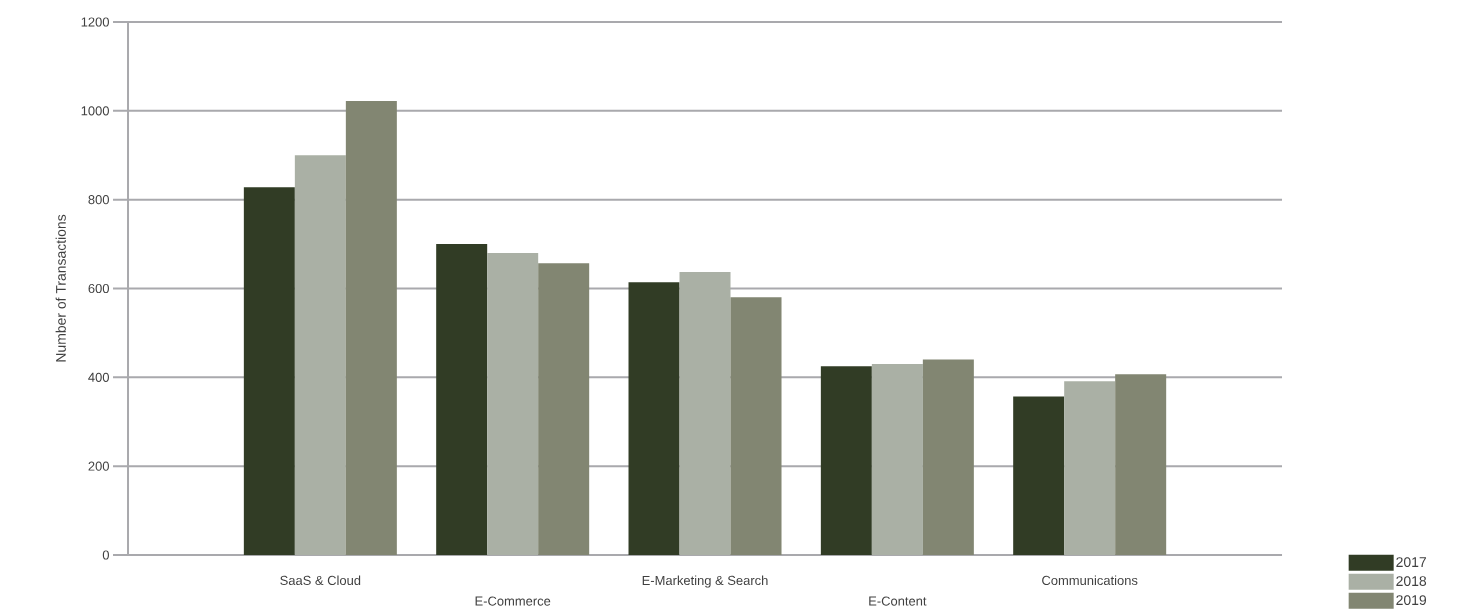 Image resolution: width=1470 pixels, height=613 pixels. Describe the element at coordinates (60, 288) in the screenshot. I see `y-axis-title: Number of Transactions` at that location.